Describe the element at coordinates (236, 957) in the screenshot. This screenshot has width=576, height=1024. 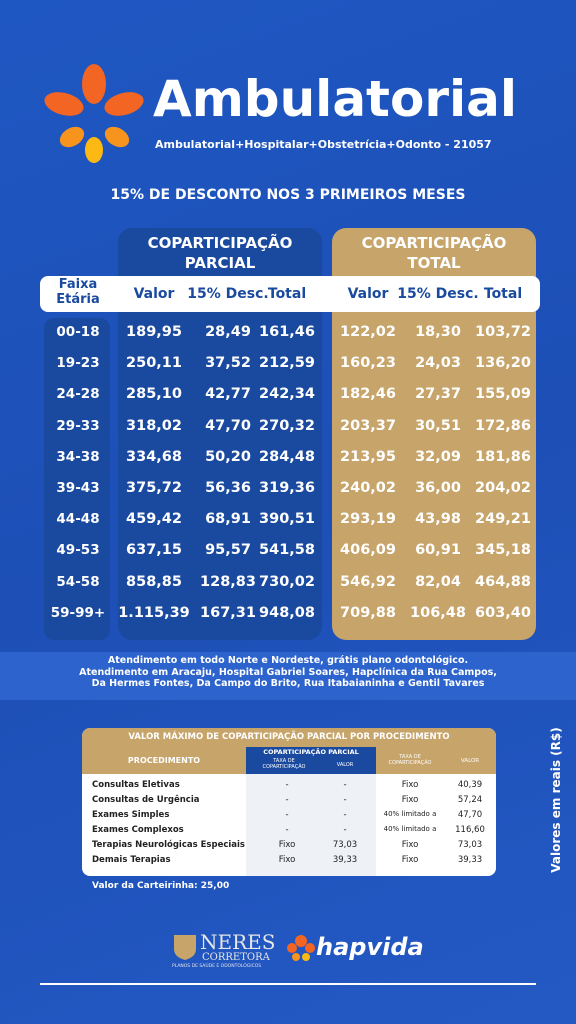
I see `broker-sub: CORRETORA` at that location.